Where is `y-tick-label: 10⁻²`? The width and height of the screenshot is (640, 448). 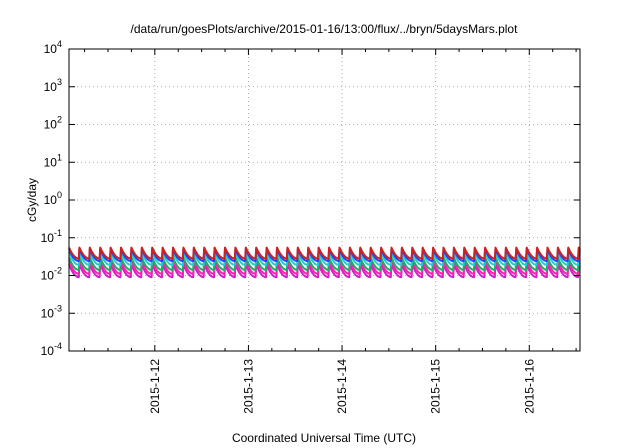 y-tick-label: 10⁻² is located at coordinates (51, 274).